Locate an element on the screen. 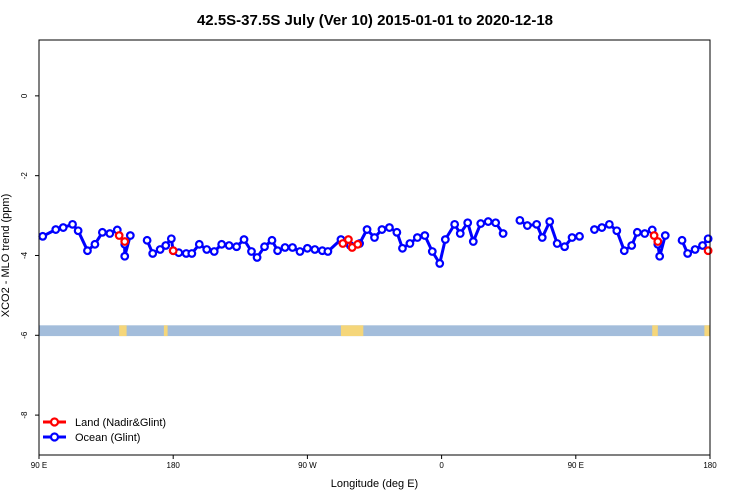 The image size is (750, 500). legend-label: Ocean (Glint) is located at coordinates (107, 438).